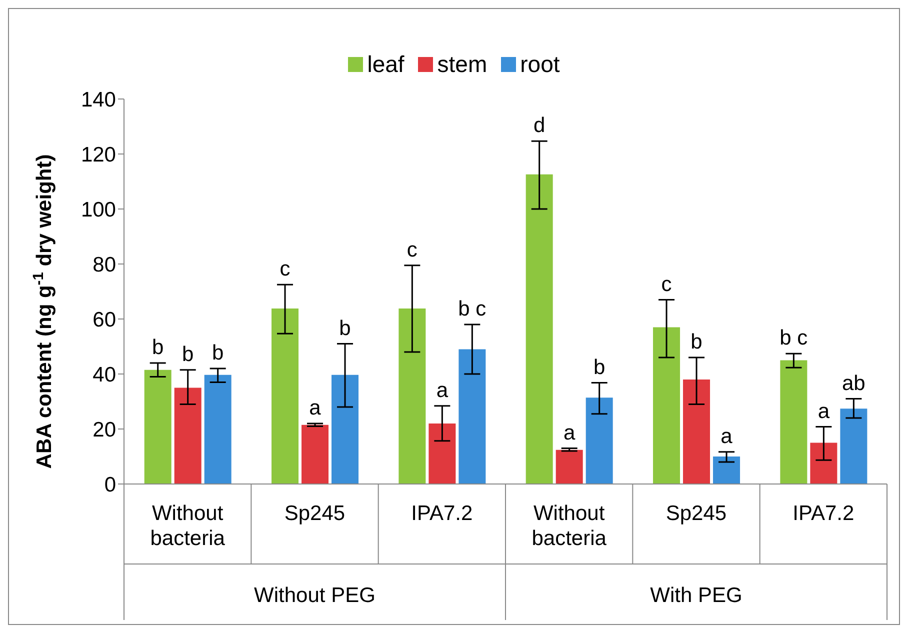 The width and height of the screenshot is (909, 635). What do you see at coordinates (98, 100) in the screenshot?
I see `y-tick-label: 140` at bounding box center [98, 100].